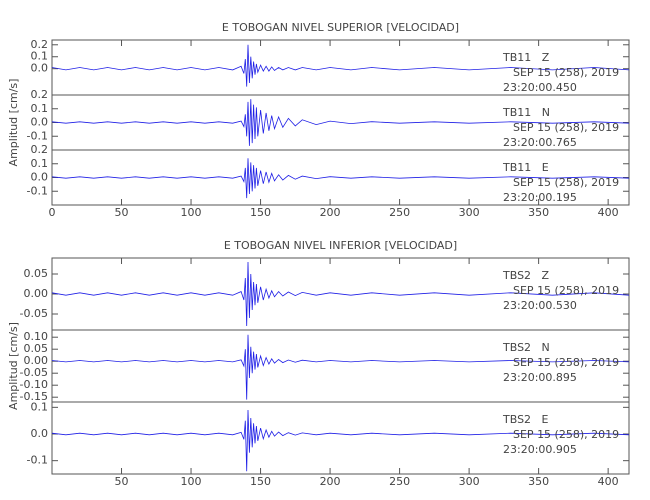  I want to click on panel-frame, so click(340, 438).